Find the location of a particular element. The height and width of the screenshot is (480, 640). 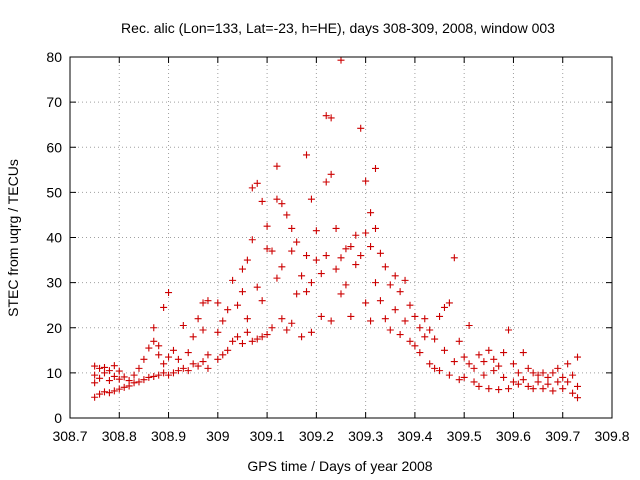

x-tick-label: 309.2 is located at coordinates (316, 436).